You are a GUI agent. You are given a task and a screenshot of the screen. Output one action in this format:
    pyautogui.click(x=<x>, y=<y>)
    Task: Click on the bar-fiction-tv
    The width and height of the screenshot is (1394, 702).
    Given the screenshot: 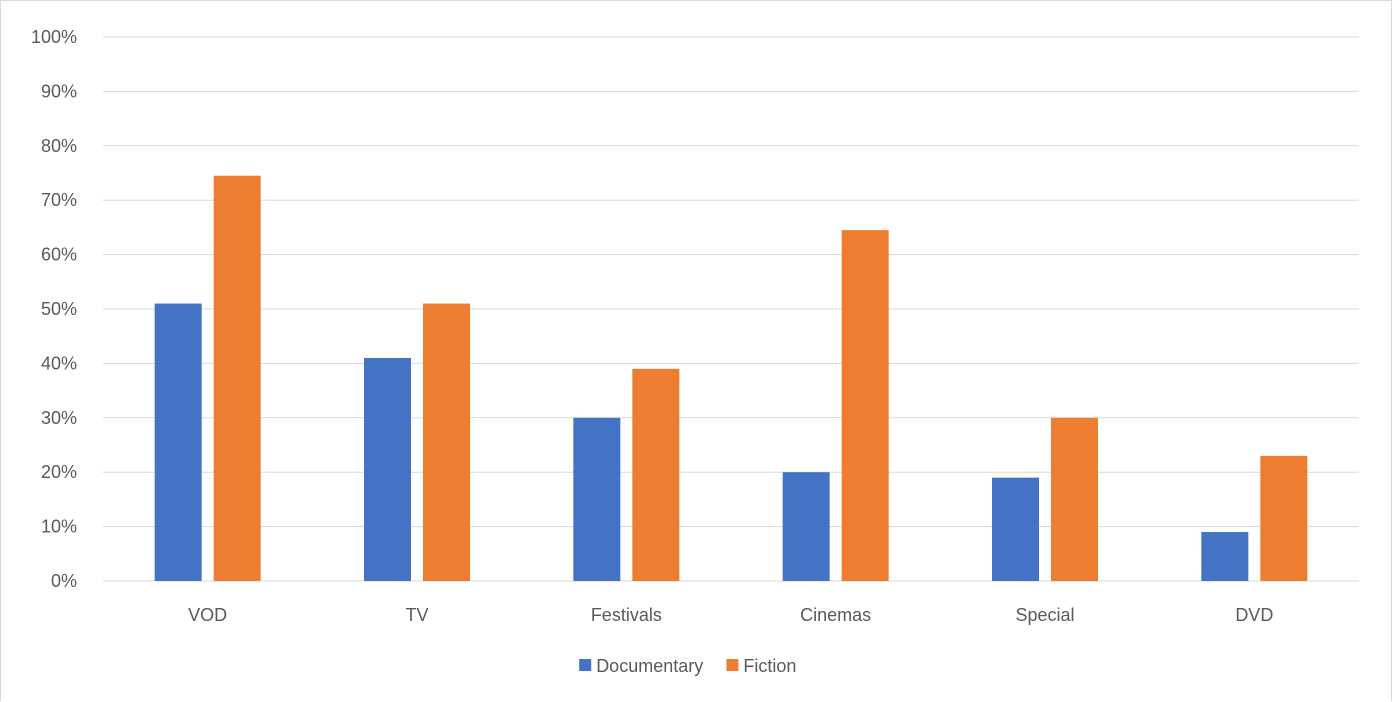 What is the action you would take?
    pyautogui.click(x=446, y=442)
    